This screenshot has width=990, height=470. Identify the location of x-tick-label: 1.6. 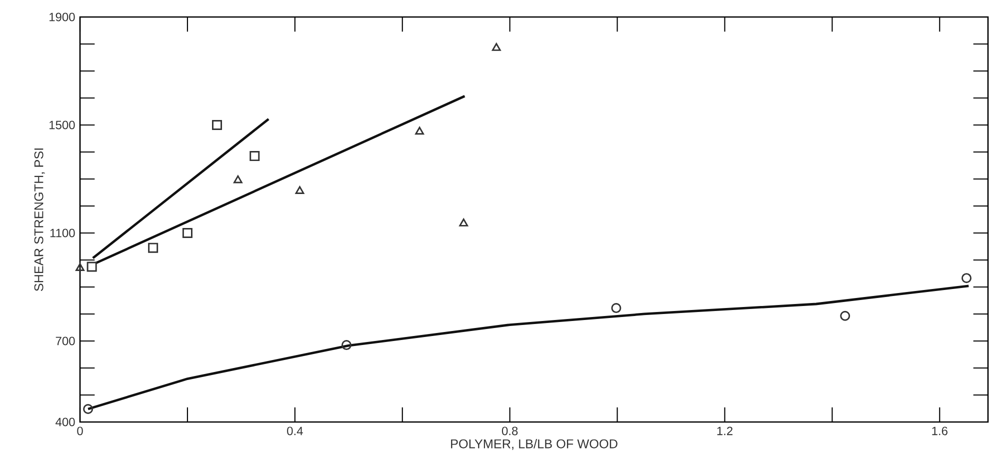
(940, 431).